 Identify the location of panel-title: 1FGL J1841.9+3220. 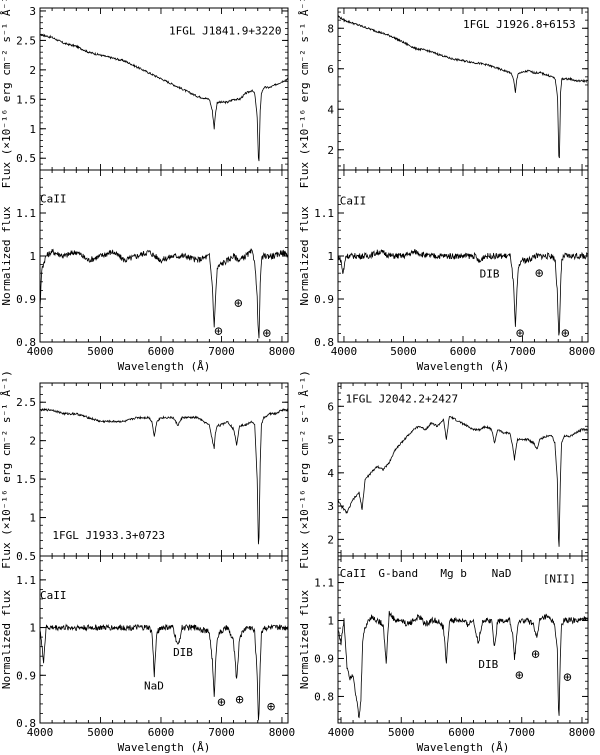
(225, 31).